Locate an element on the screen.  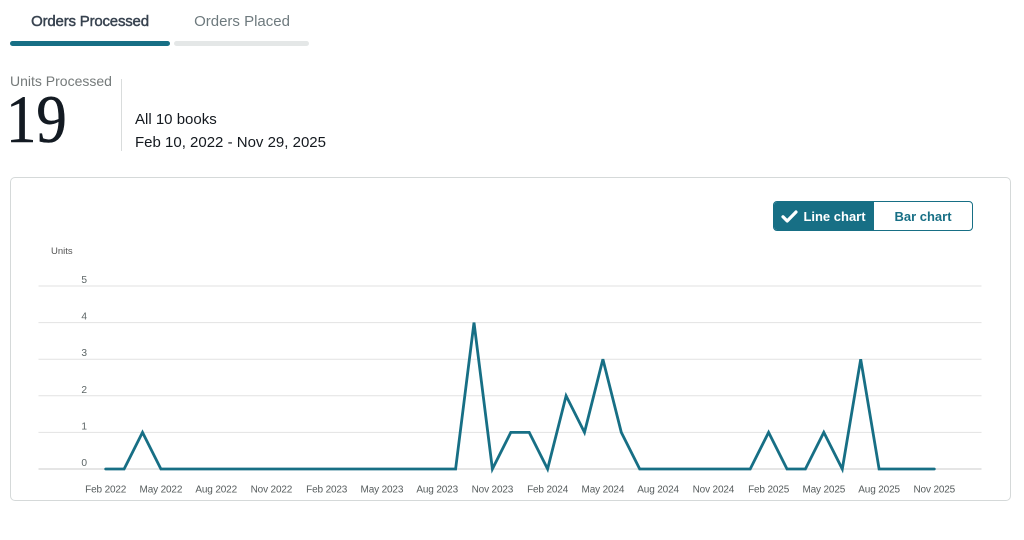
svg-text: Nov 2022 is located at coordinates (272, 490).